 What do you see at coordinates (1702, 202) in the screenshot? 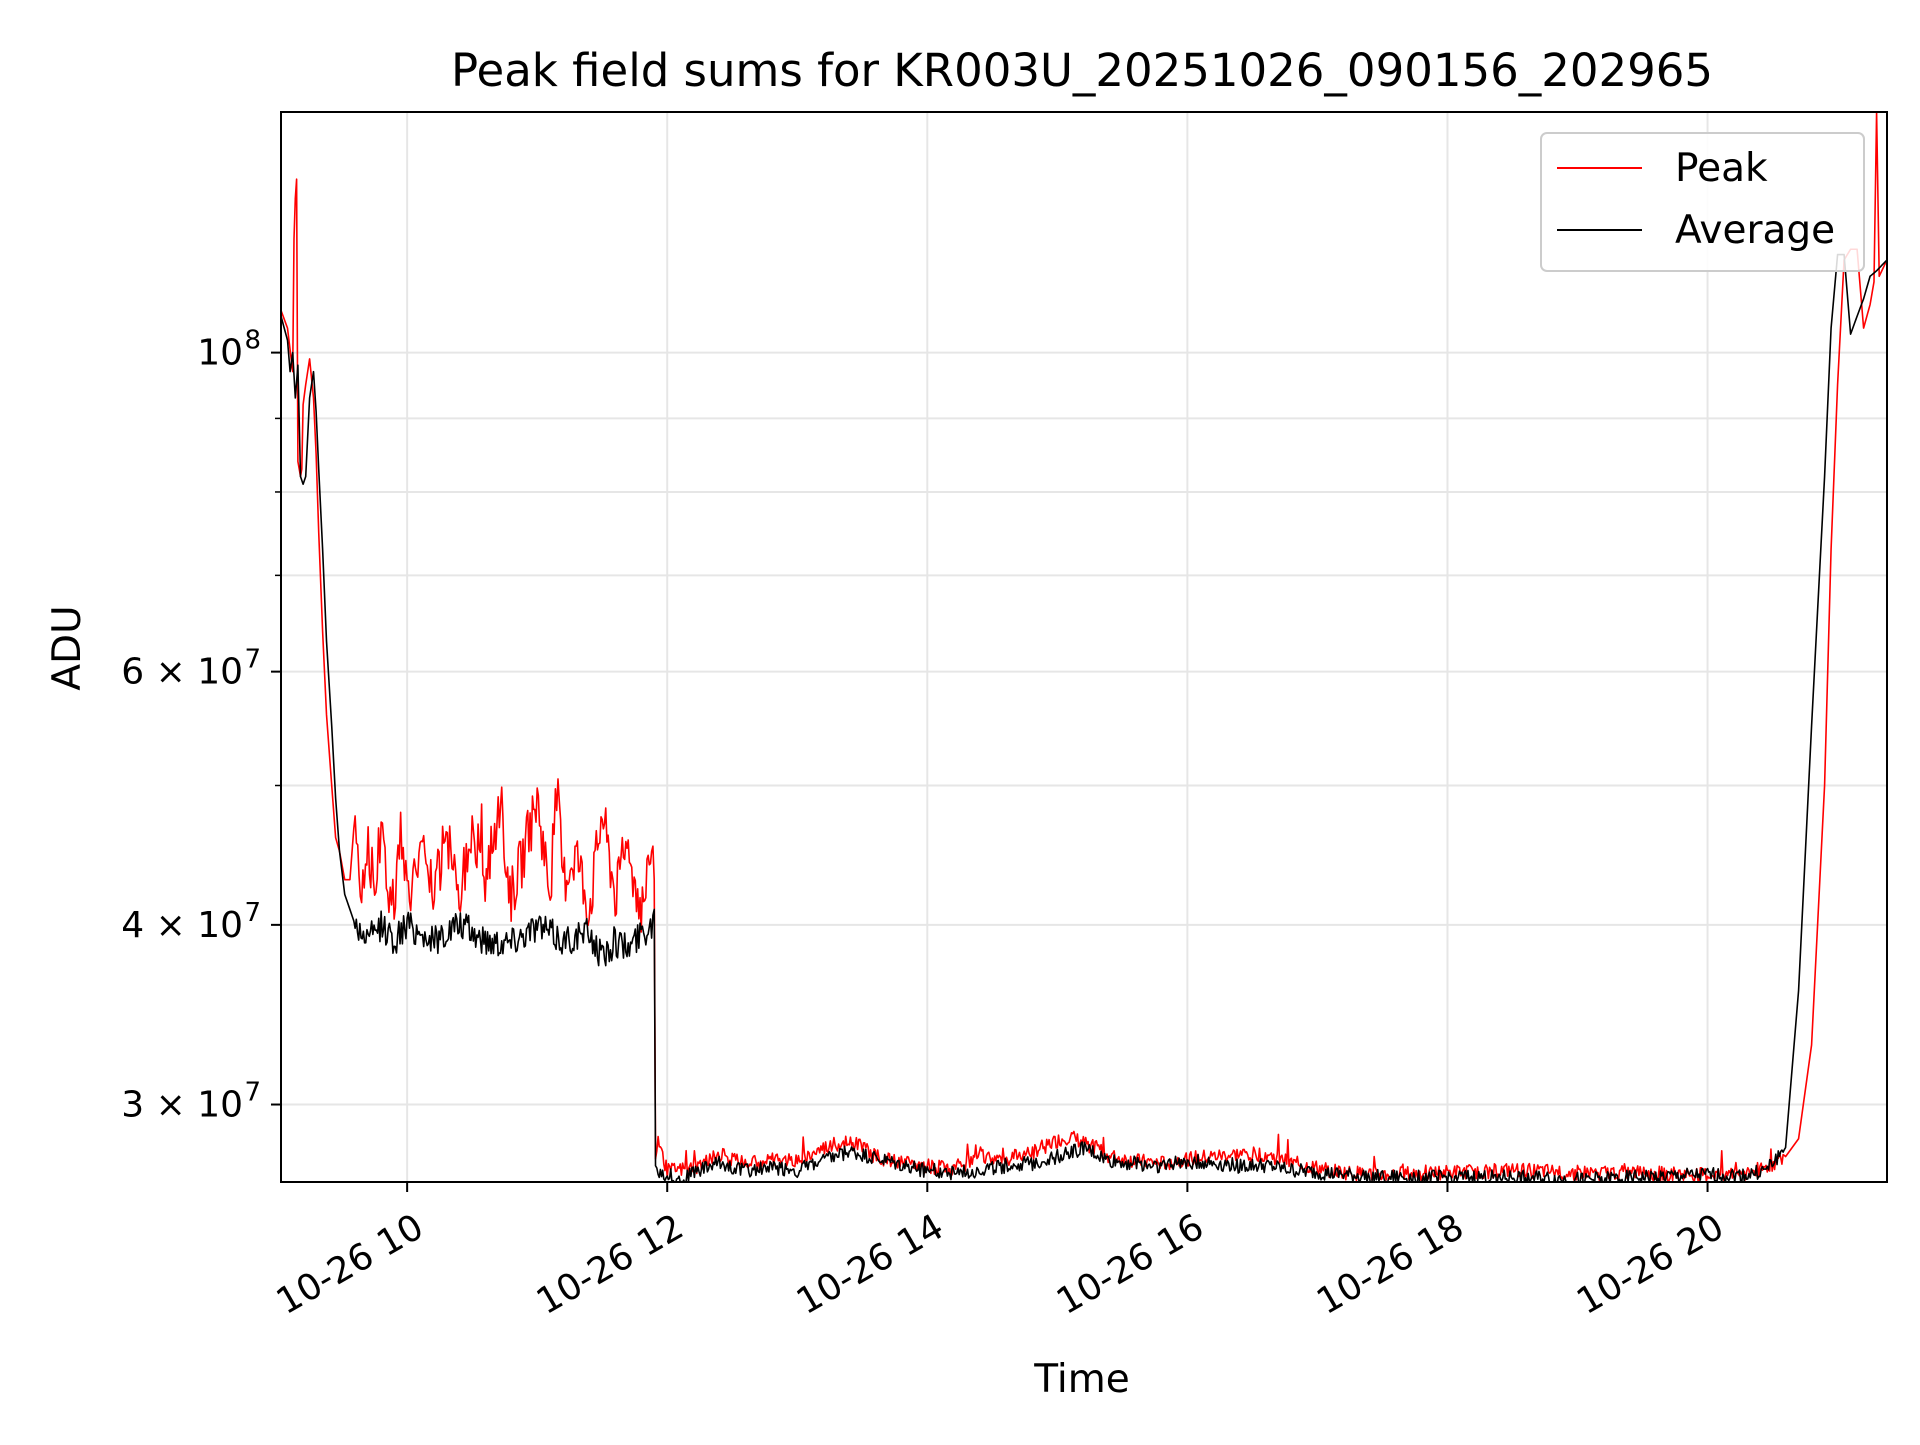
I see `legend: Peak Average` at bounding box center [1702, 202].